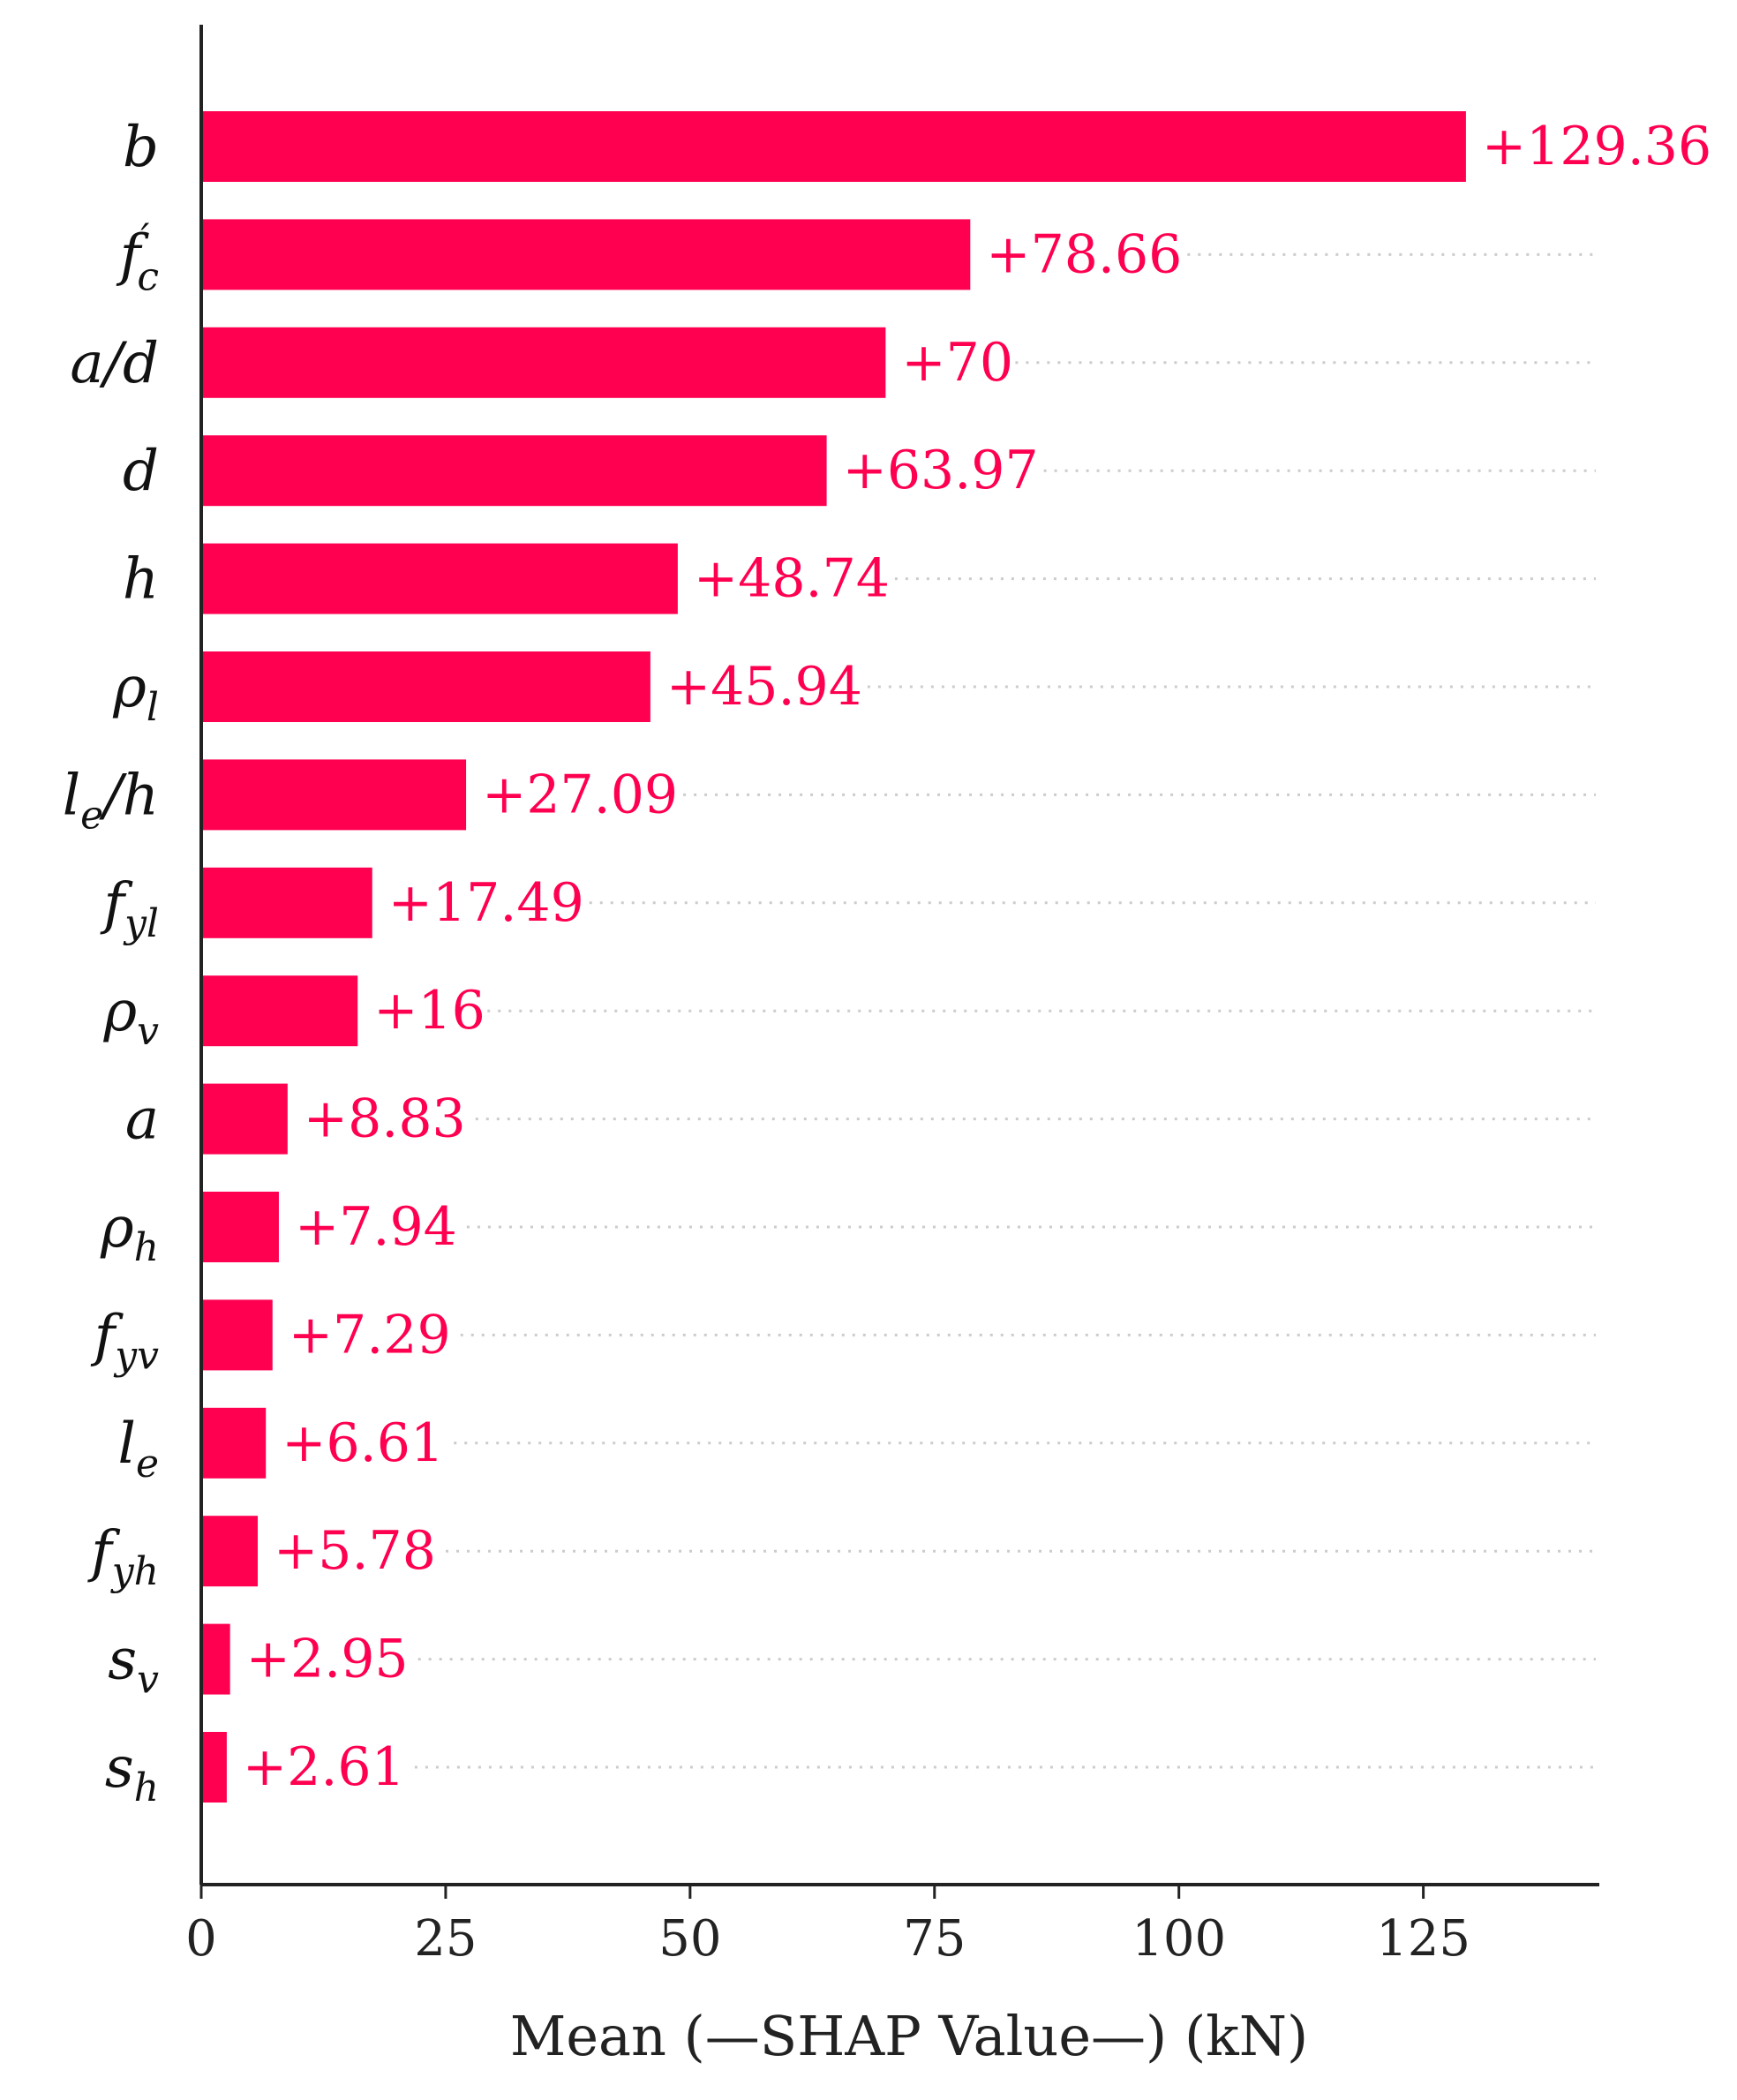 This screenshot has height=2100, width=1737. Describe the element at coordinates (111, 800) in the screenshot. I see `category-label-le_h: le/h` at that location.